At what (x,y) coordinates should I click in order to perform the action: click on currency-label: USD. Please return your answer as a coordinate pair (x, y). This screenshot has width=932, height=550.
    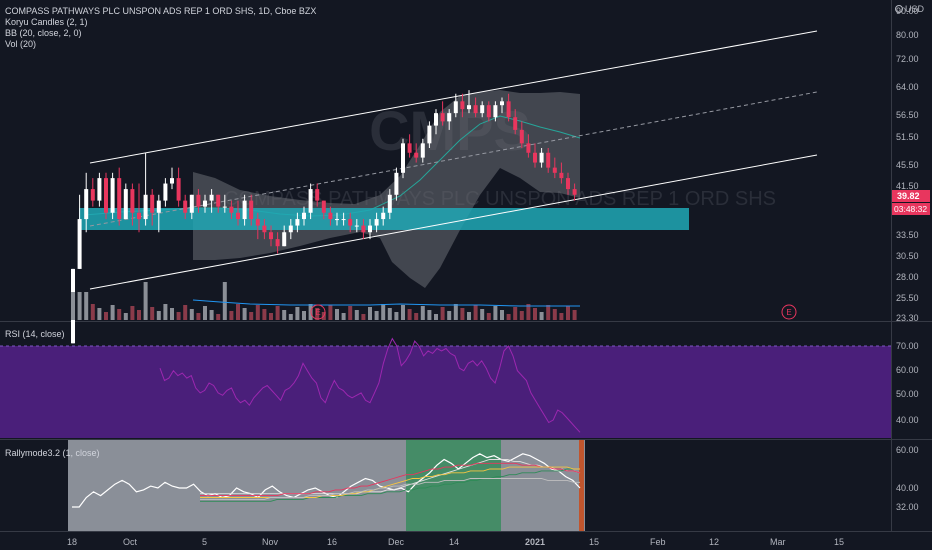
    Looking at the image, I should click on (915, 9).